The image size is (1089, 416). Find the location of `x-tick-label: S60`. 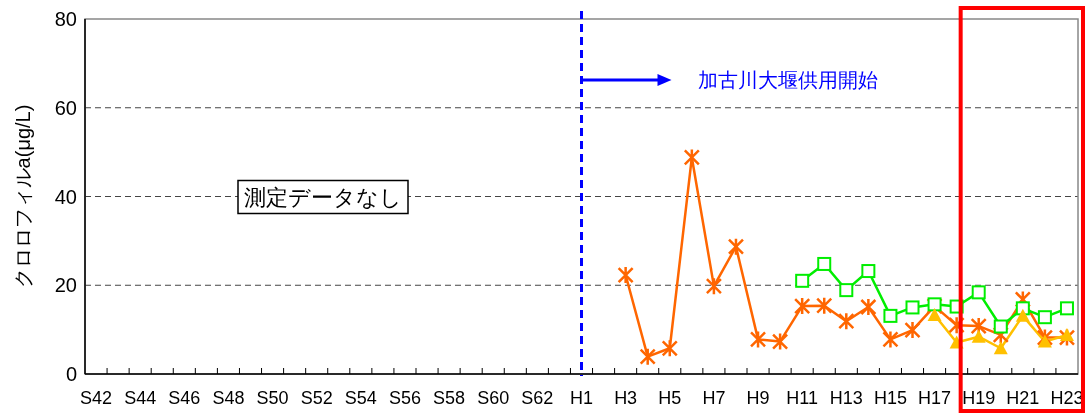

x-tick-label: S60 is located at coordinates (493, 398).